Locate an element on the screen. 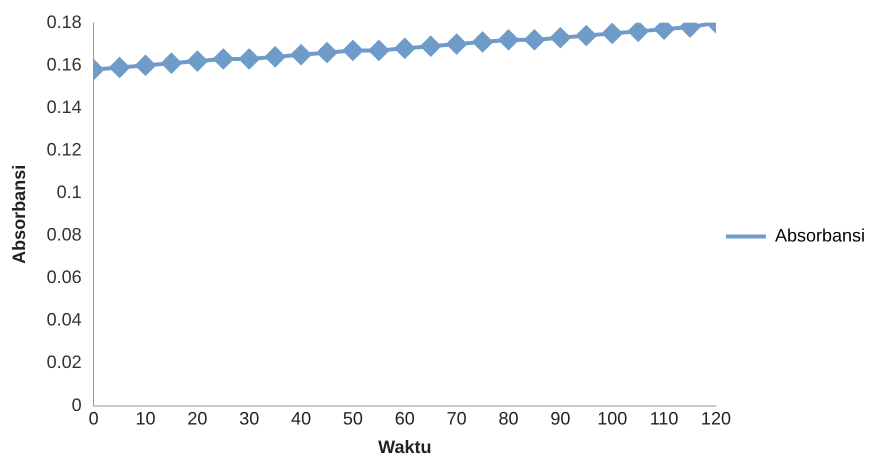 The width and height of the screenshot is (885, 468). y-tick-label: 0.02 is located at coordinates (64, 362).